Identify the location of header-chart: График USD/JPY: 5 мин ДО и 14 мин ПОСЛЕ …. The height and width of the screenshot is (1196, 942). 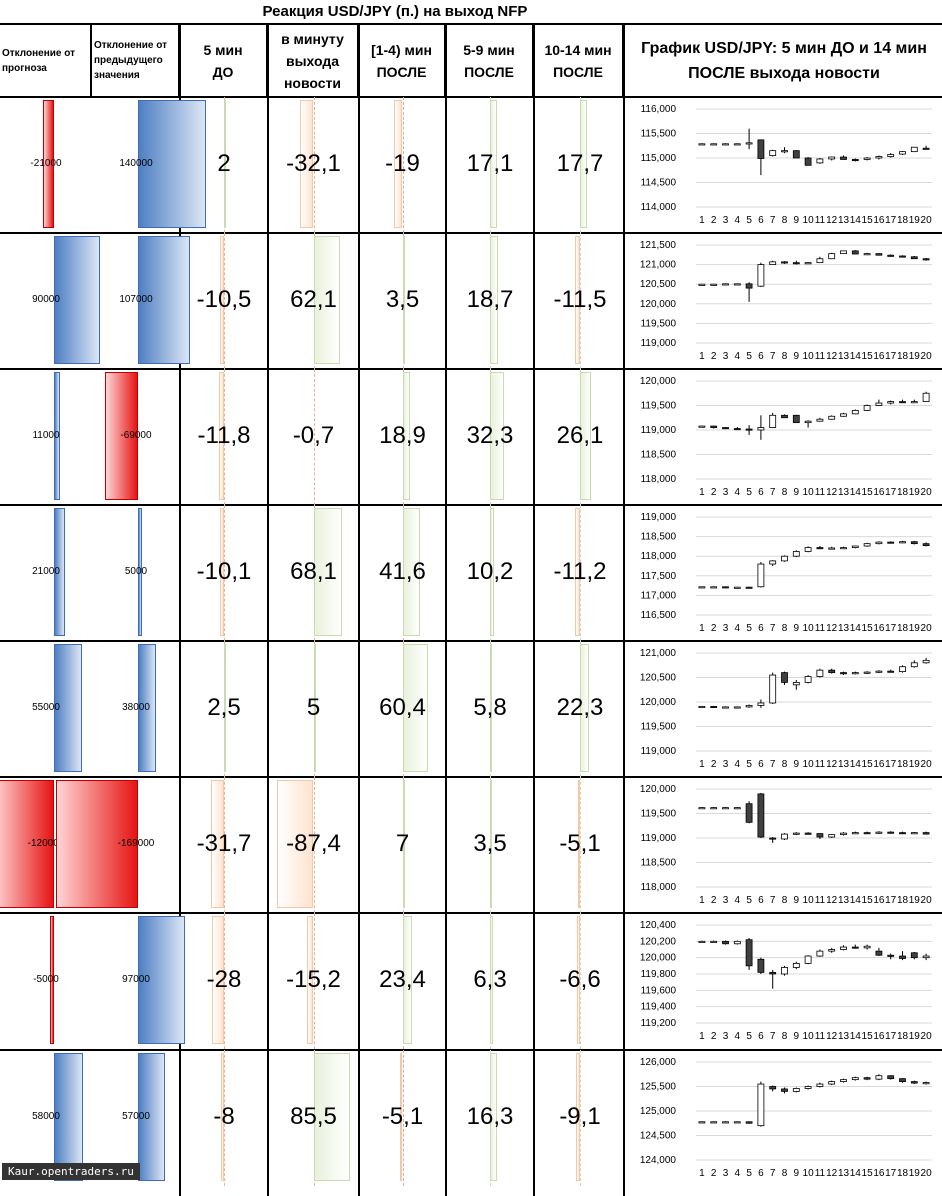
(784, 60).